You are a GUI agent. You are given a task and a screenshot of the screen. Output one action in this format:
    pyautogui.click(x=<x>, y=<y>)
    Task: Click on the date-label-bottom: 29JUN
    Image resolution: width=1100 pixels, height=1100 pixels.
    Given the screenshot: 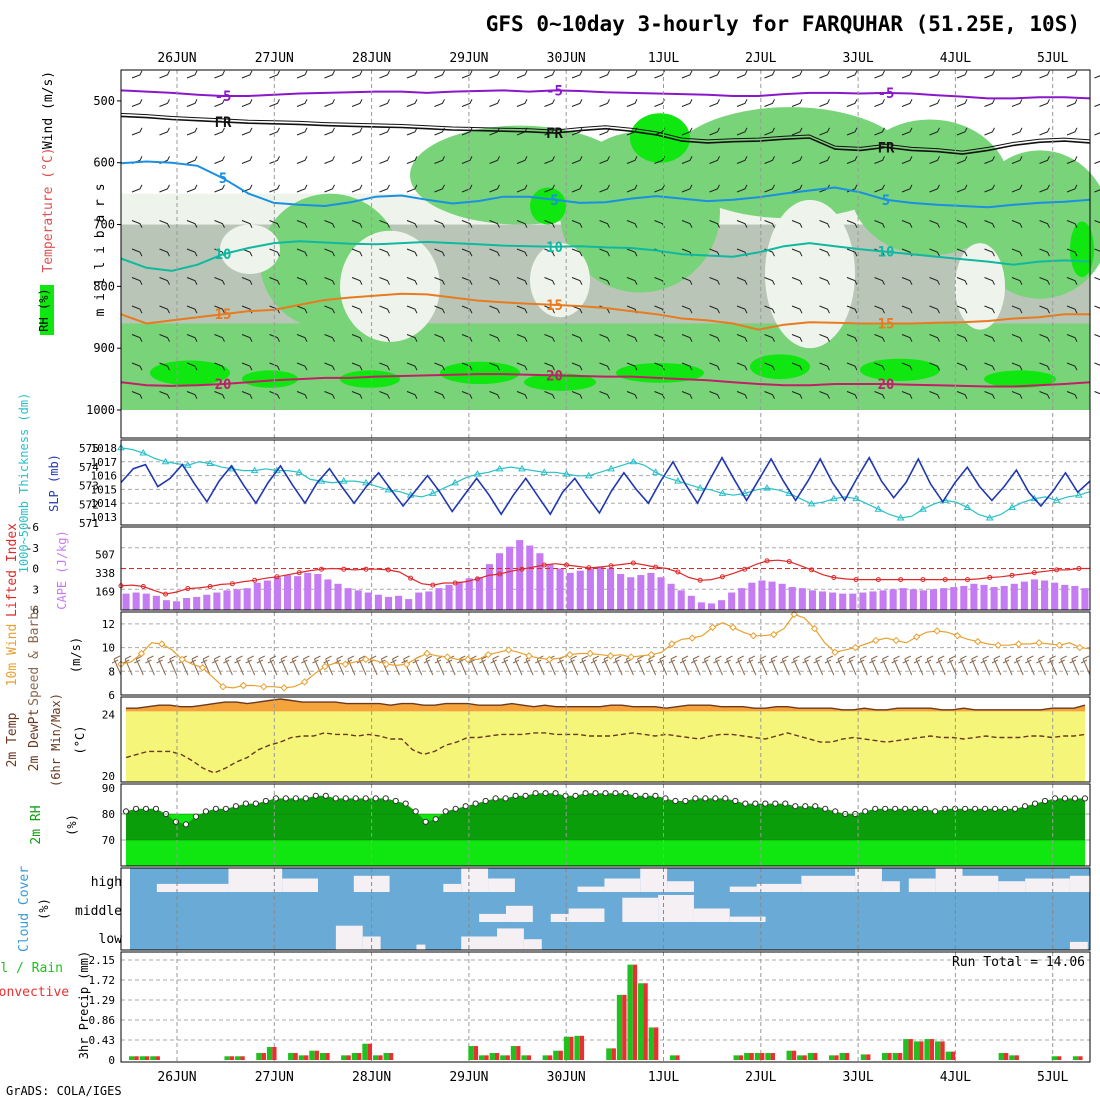 What is the action you would take?
    pyautogui.click(x=468, y=1077)
    